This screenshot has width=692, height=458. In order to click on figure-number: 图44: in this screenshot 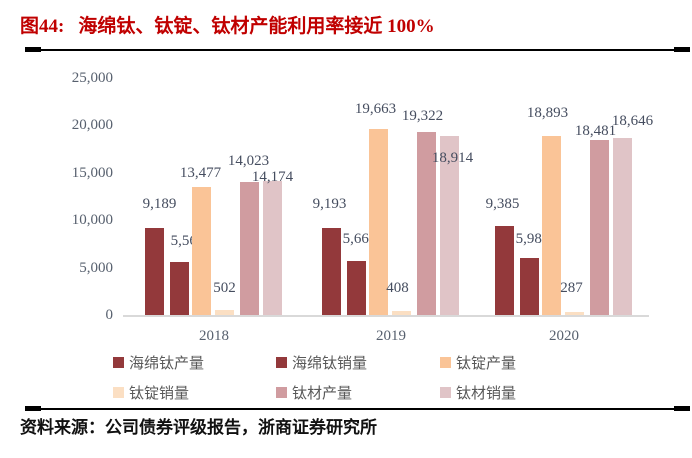, I will do `click(42, 26)`.